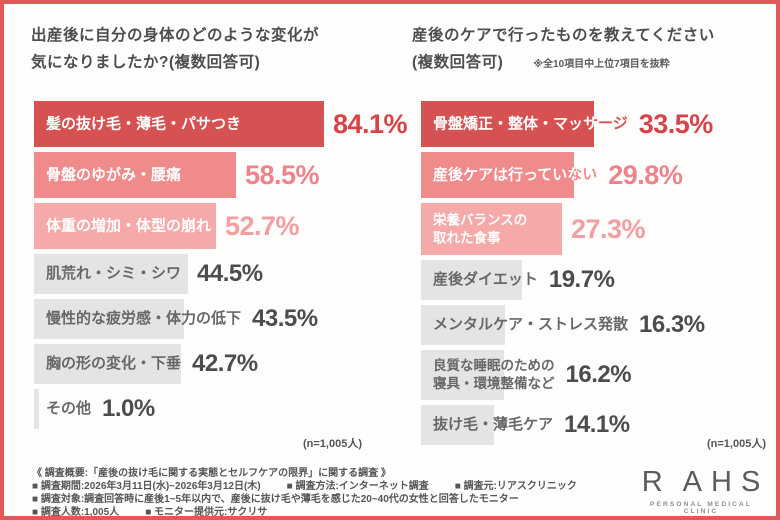 The image size is (780, 520). I want to click on bar-value: 16.3%, so click(672, 324).